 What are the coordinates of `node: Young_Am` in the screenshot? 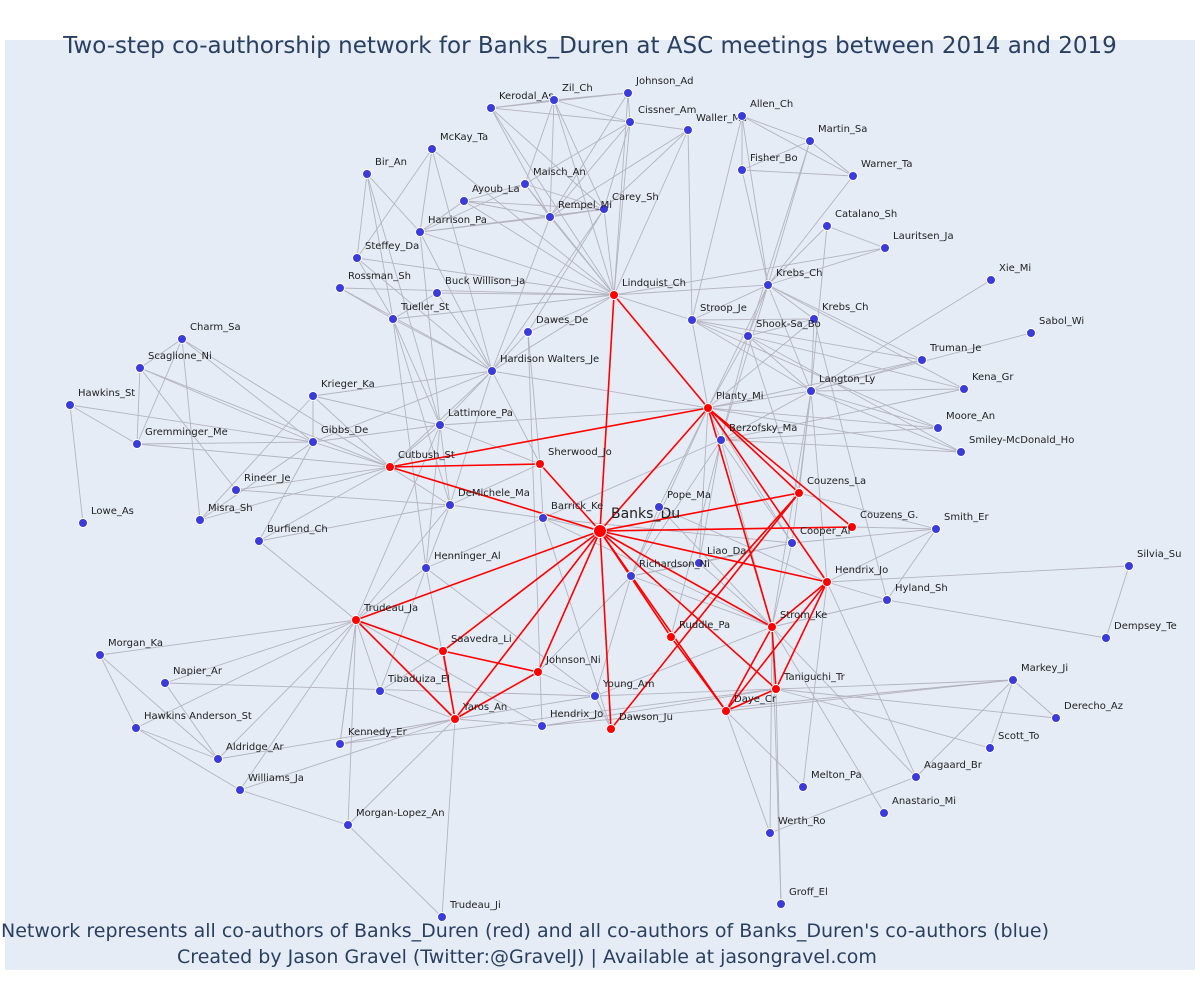 It's located at (622, 690).